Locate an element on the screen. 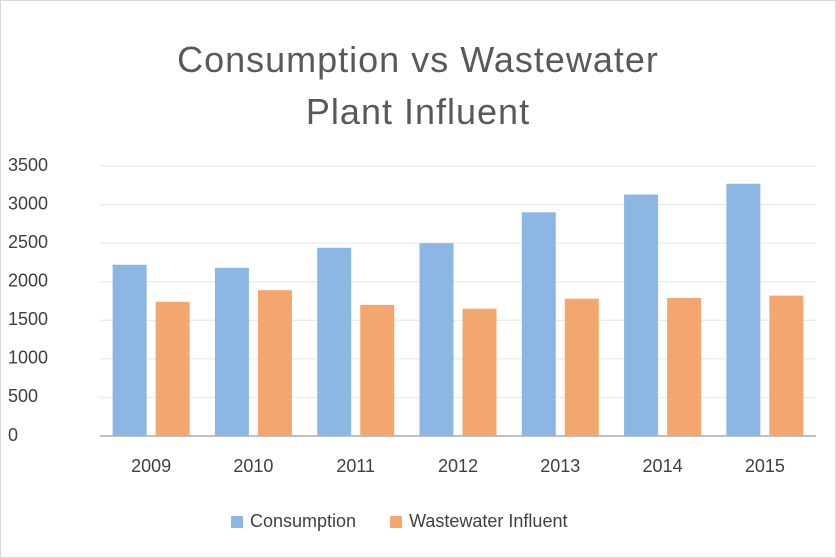  legend-label: Consumption is located at coordinates (303, 521).